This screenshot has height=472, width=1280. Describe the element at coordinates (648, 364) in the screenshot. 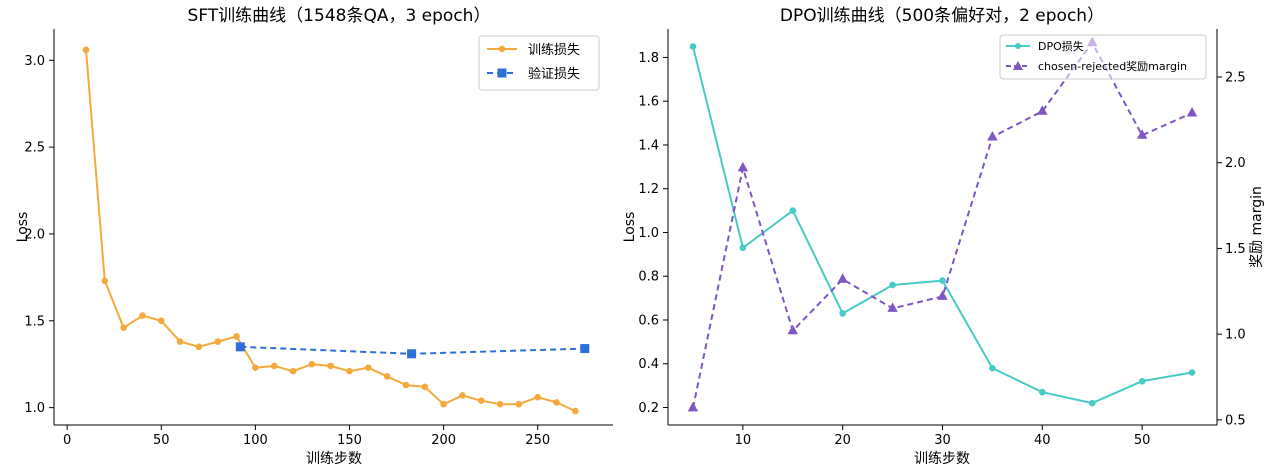

I see `dpo-y-tick-label: 0.4` at that location.